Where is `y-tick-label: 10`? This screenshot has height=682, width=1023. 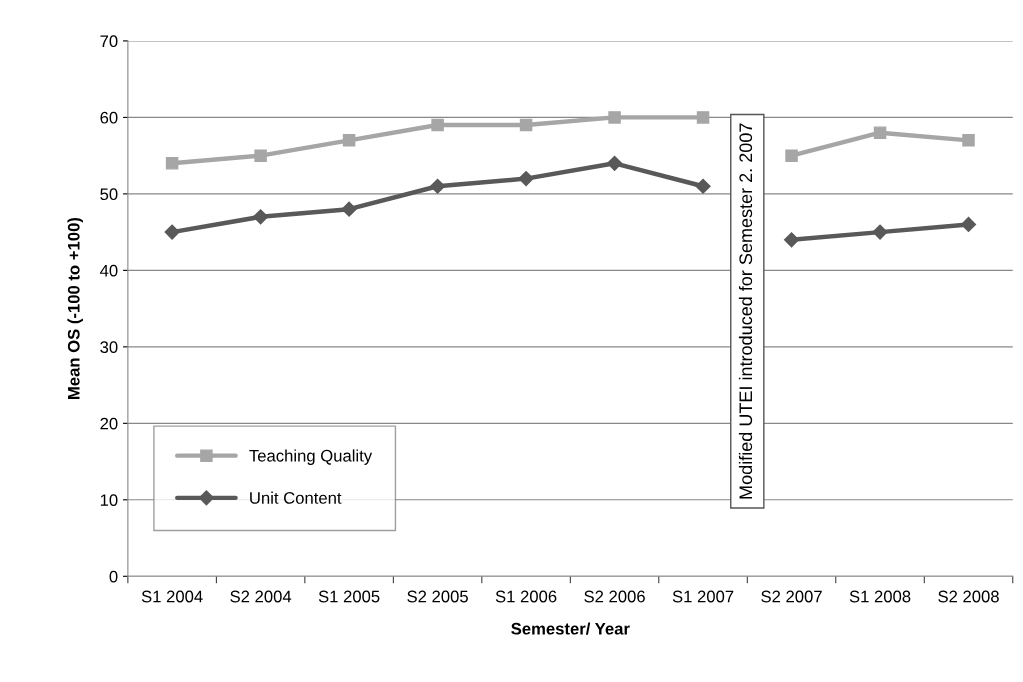
y-tick-label: 10 is located at coordinates (109, 500).